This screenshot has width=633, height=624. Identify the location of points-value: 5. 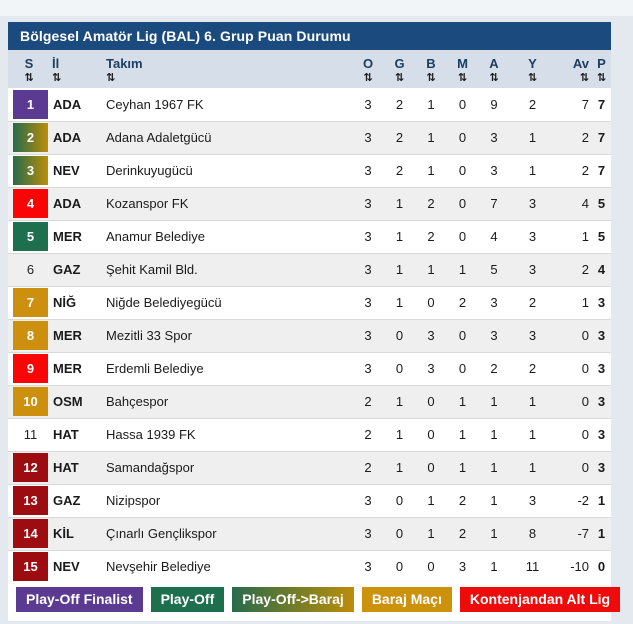
(601, 203).